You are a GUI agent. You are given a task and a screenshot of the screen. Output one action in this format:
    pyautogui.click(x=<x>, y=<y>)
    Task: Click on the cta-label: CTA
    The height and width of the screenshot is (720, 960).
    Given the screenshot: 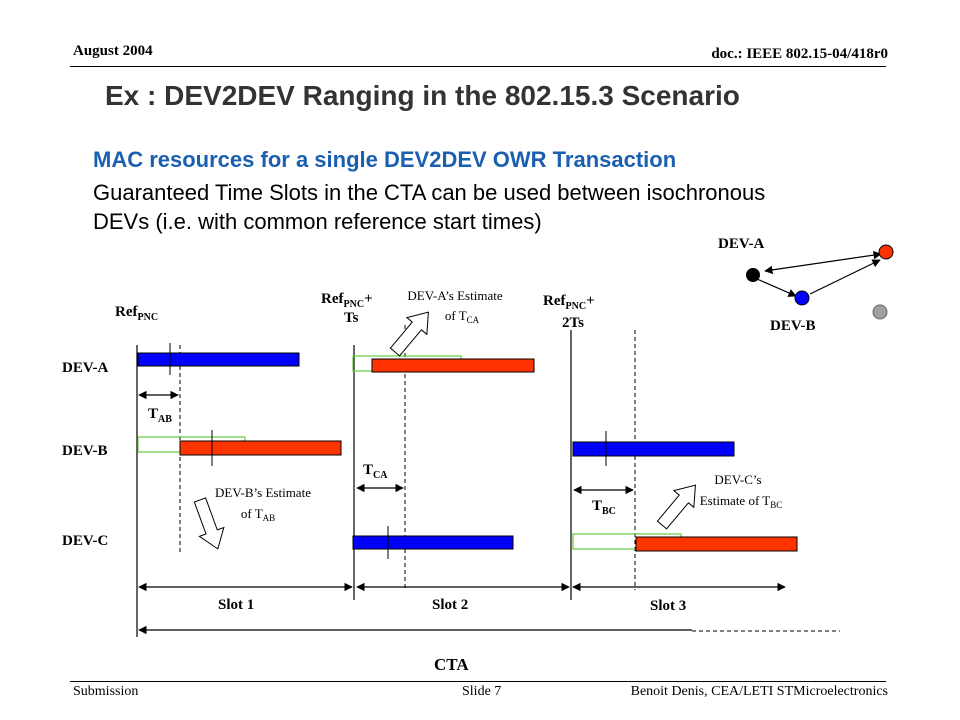 What is the action you would take?
    pyautogui.click(x=451, y=664)
    